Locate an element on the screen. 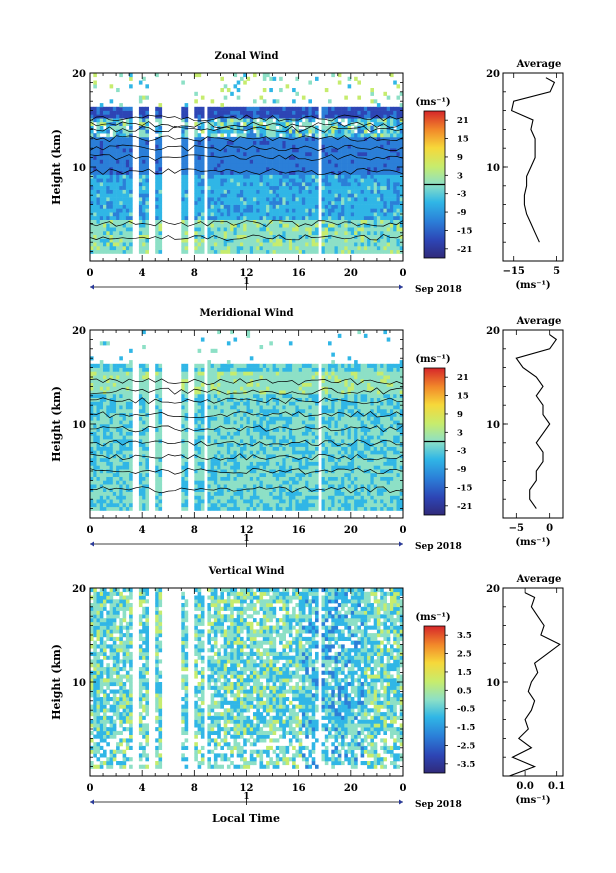 This screenshot has width=616, height=873. colorbar-scale is located at coordinates (434, 699).